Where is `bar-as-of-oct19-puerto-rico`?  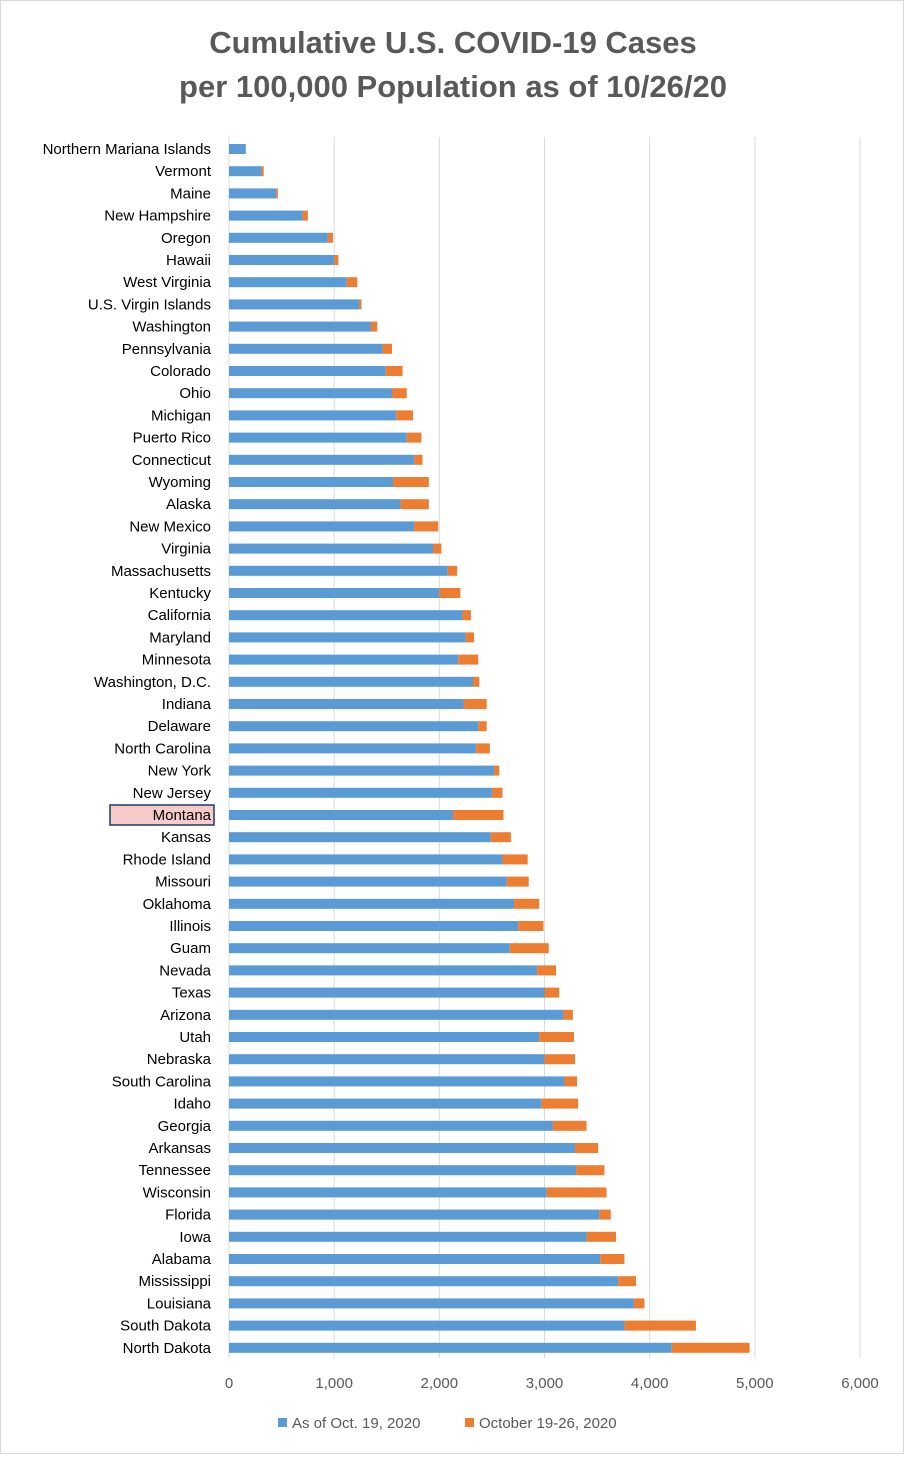
bar-as-of-oct19-puerto-rico is located at coordinates (318, 437).